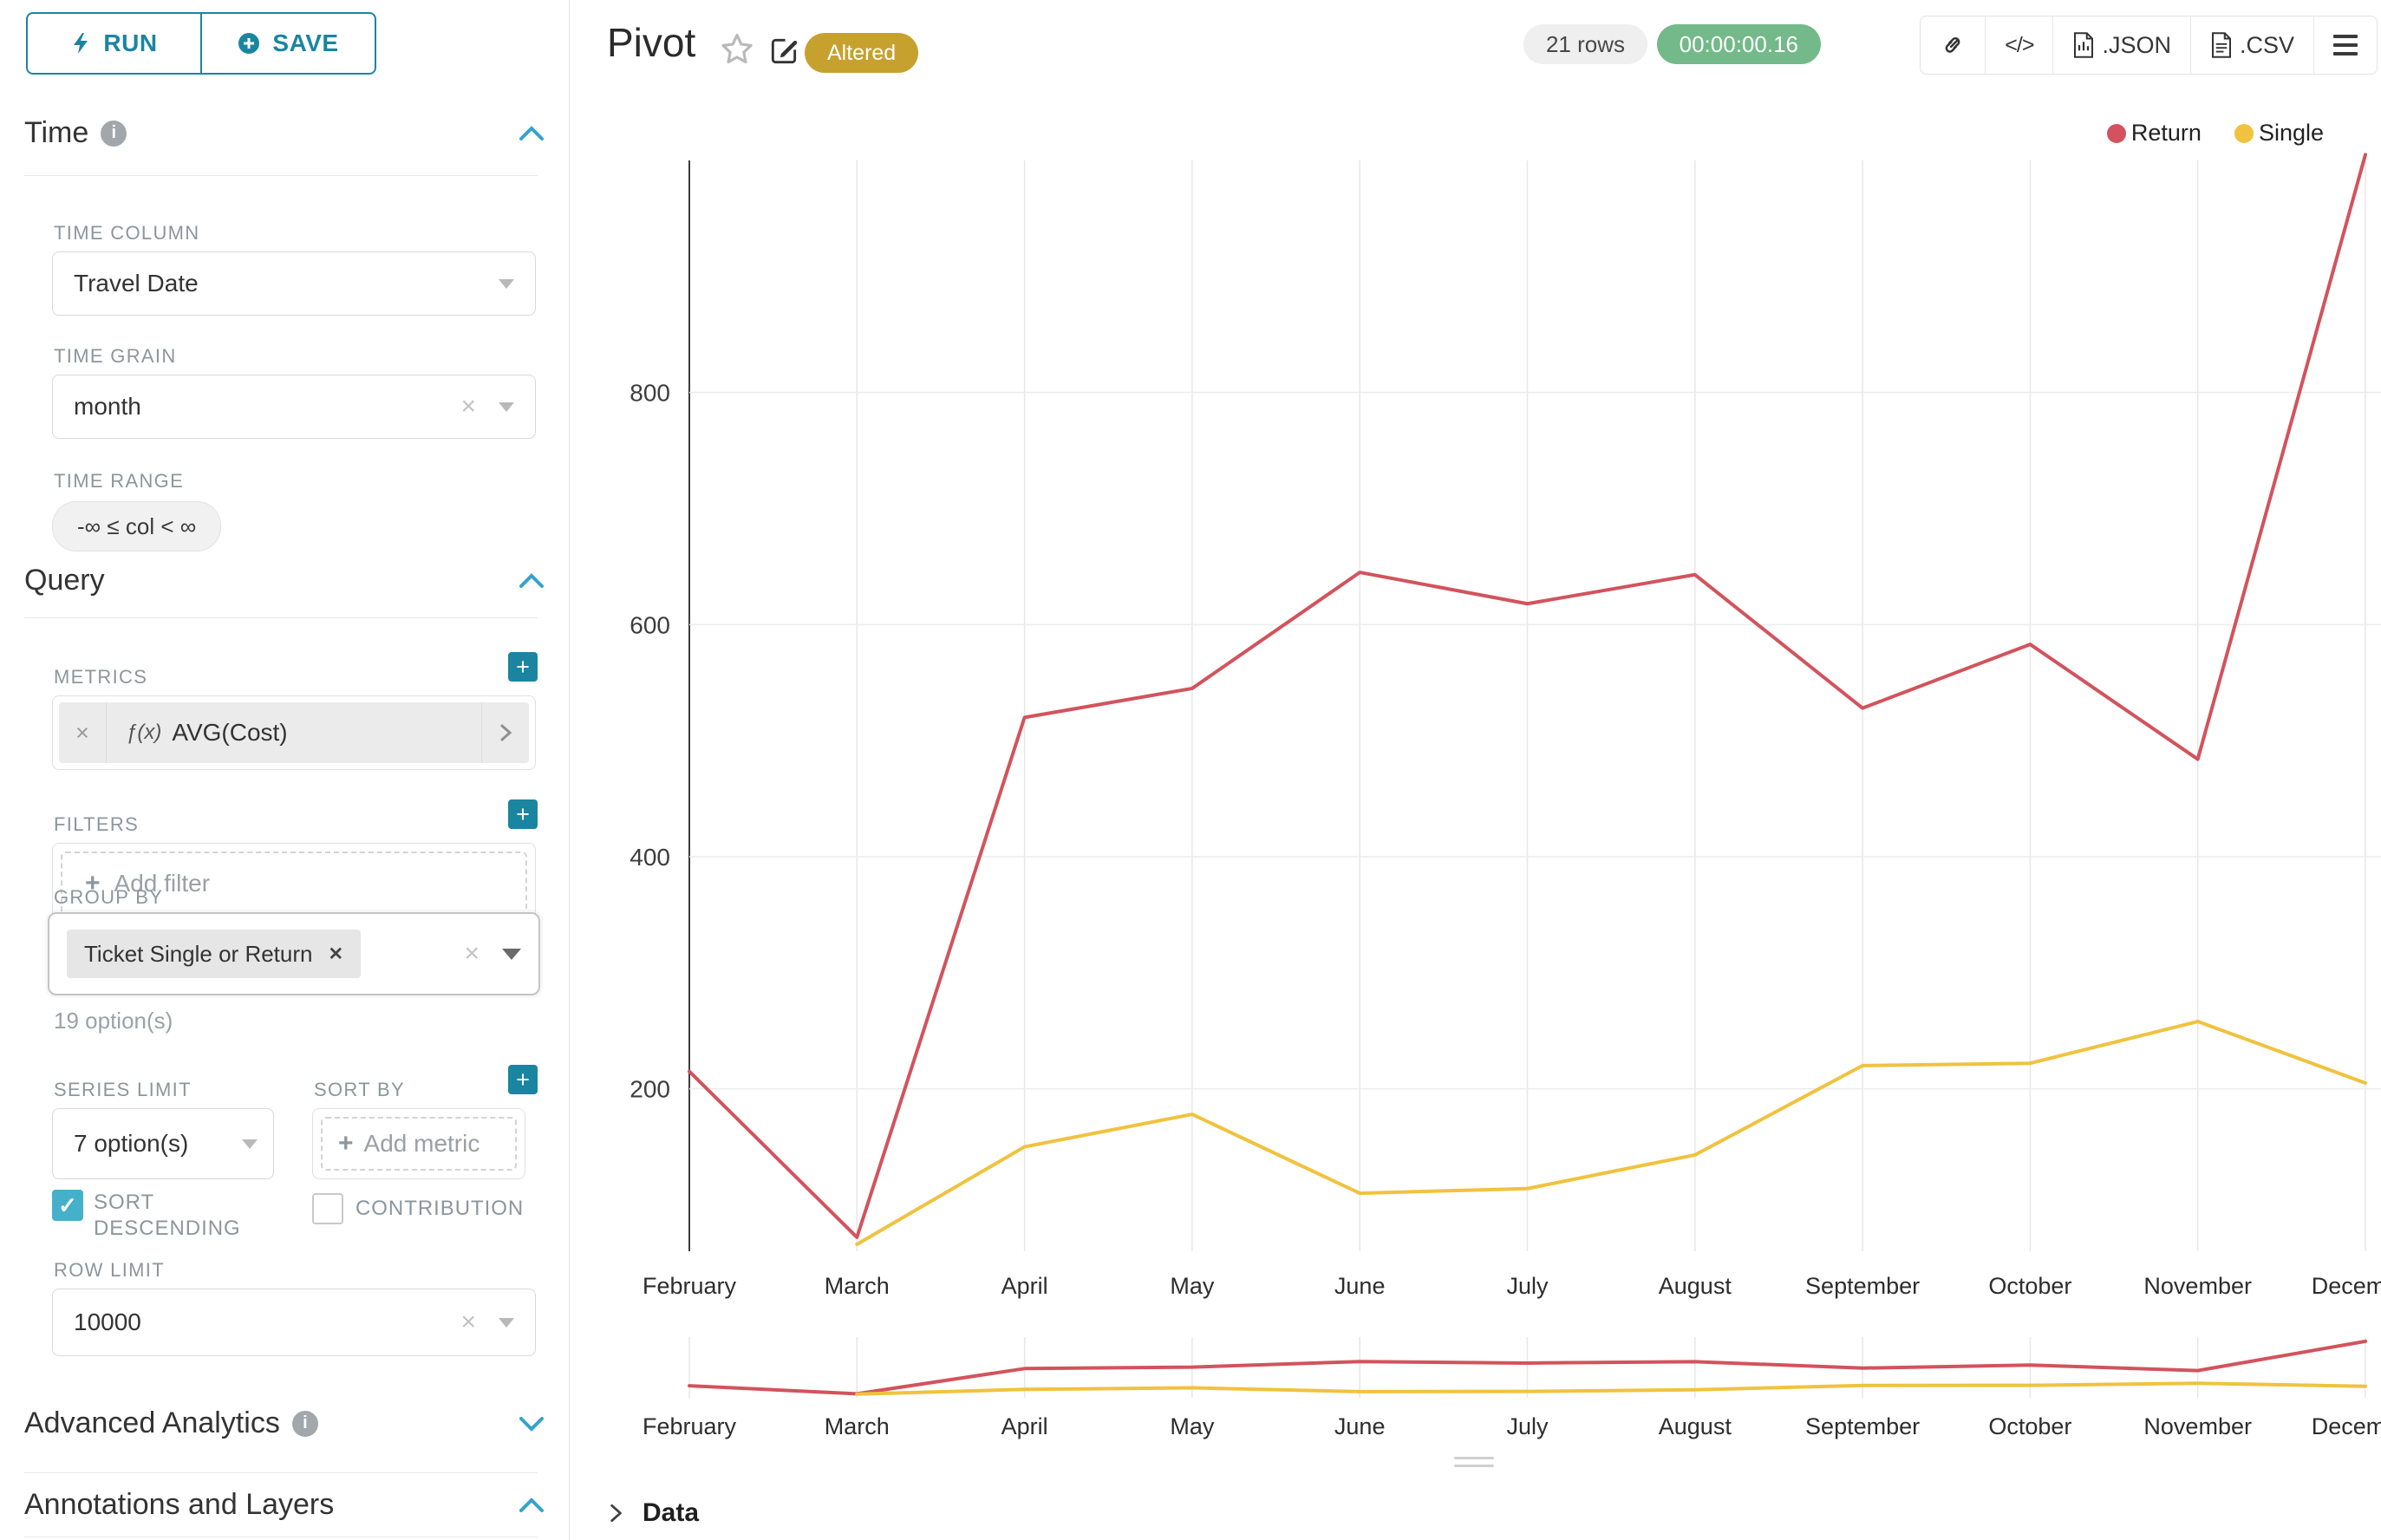 Image resolution: width=2381 pixels, height=1540 pixels. What do you see at coordinates (116, 356) in the screenshot?
I see `time-grain-label: TIME GRAIN` at bounding box center [116, 356].